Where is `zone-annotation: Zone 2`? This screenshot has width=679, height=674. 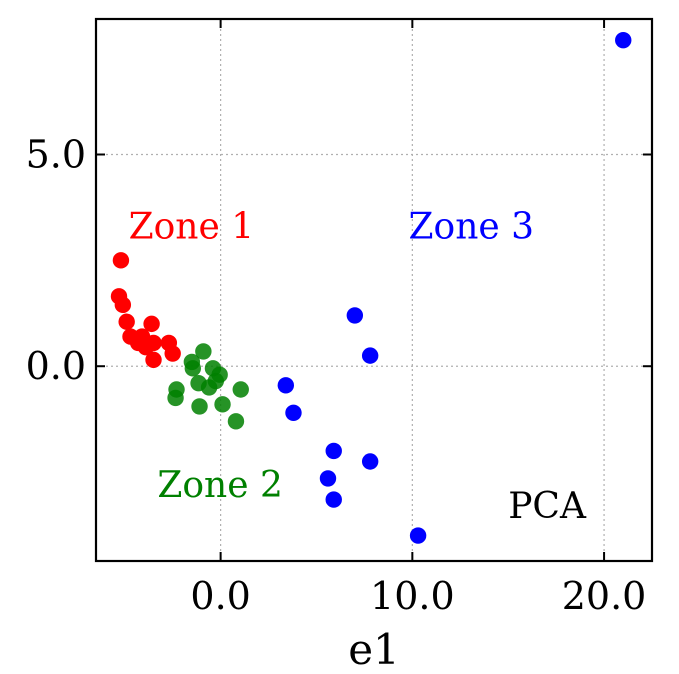 zone-annotation: Zone 2 is located at coordinates (220, 485).